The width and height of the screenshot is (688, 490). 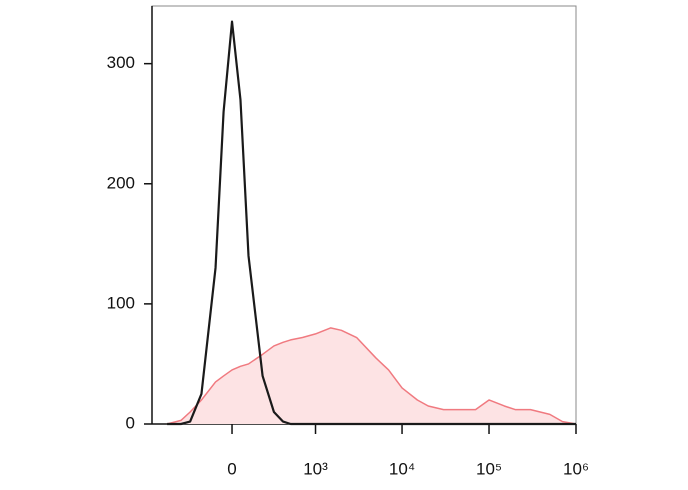 What do you see at coordinates (315, 468) in the screenshot?
I see `x-tick-label: 10³` at bounding box center [315, 468].